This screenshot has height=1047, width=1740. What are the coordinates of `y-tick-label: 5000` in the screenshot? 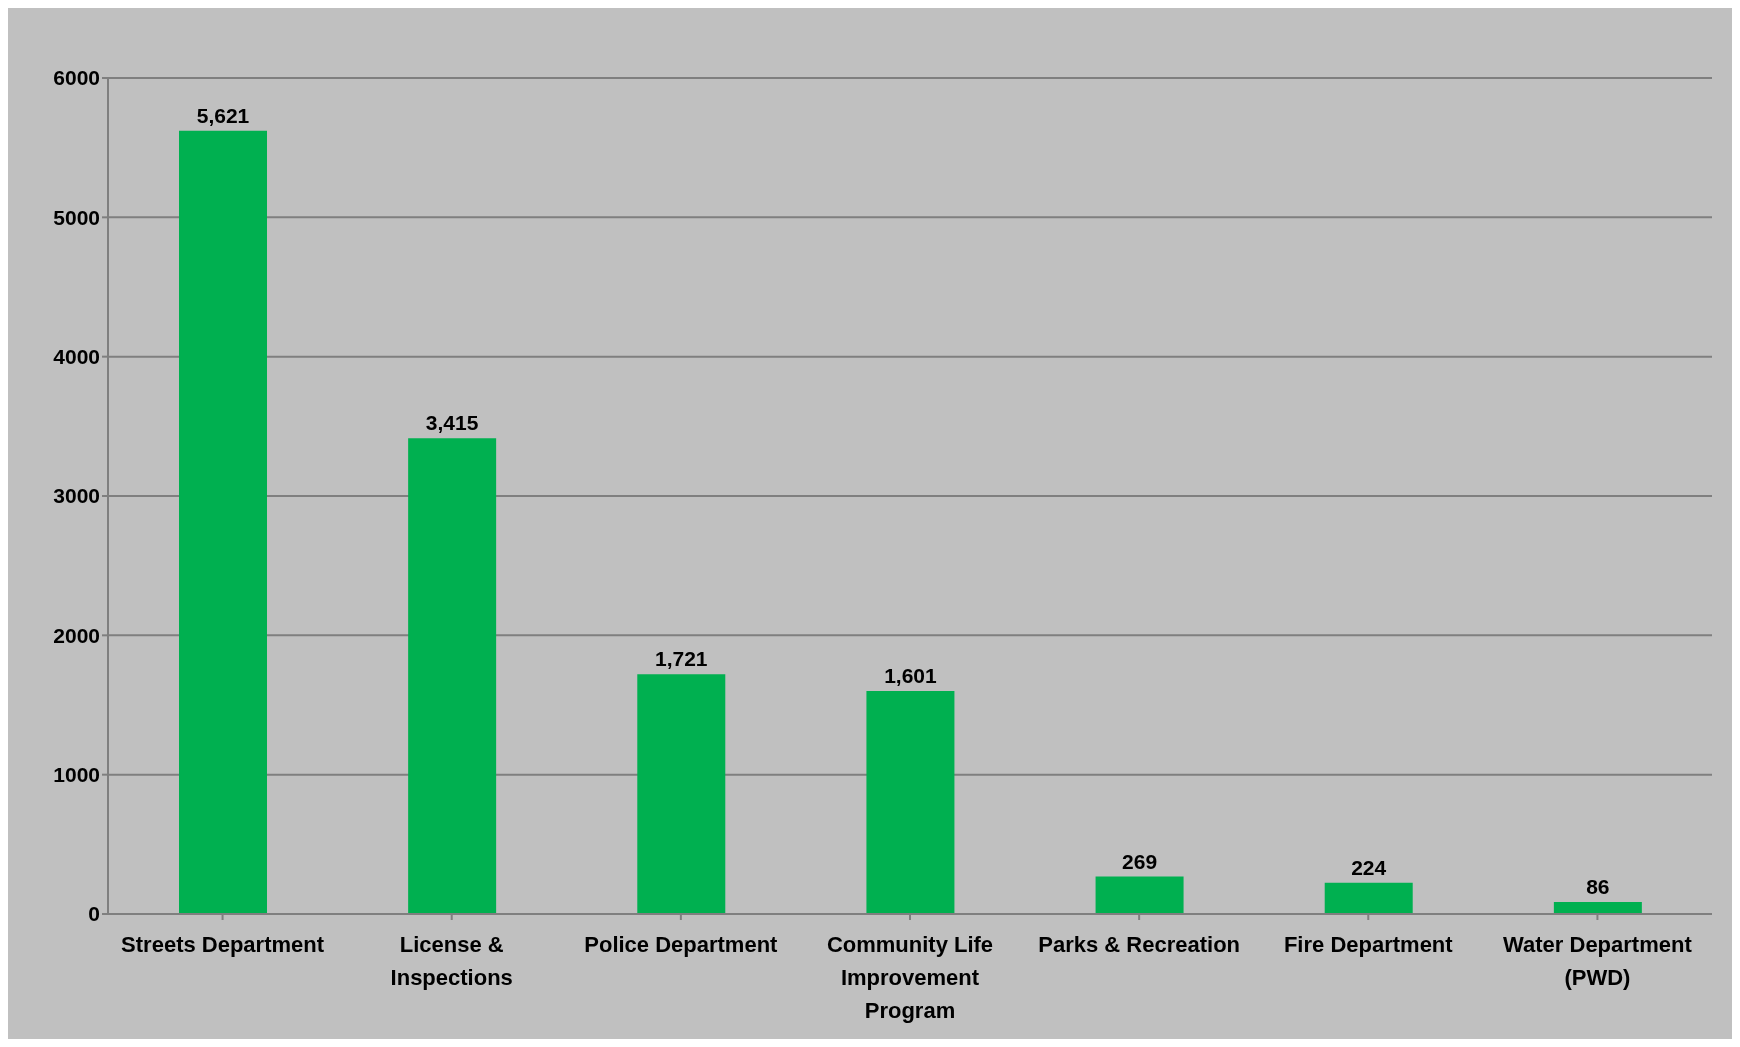 It's located at (76, 217).